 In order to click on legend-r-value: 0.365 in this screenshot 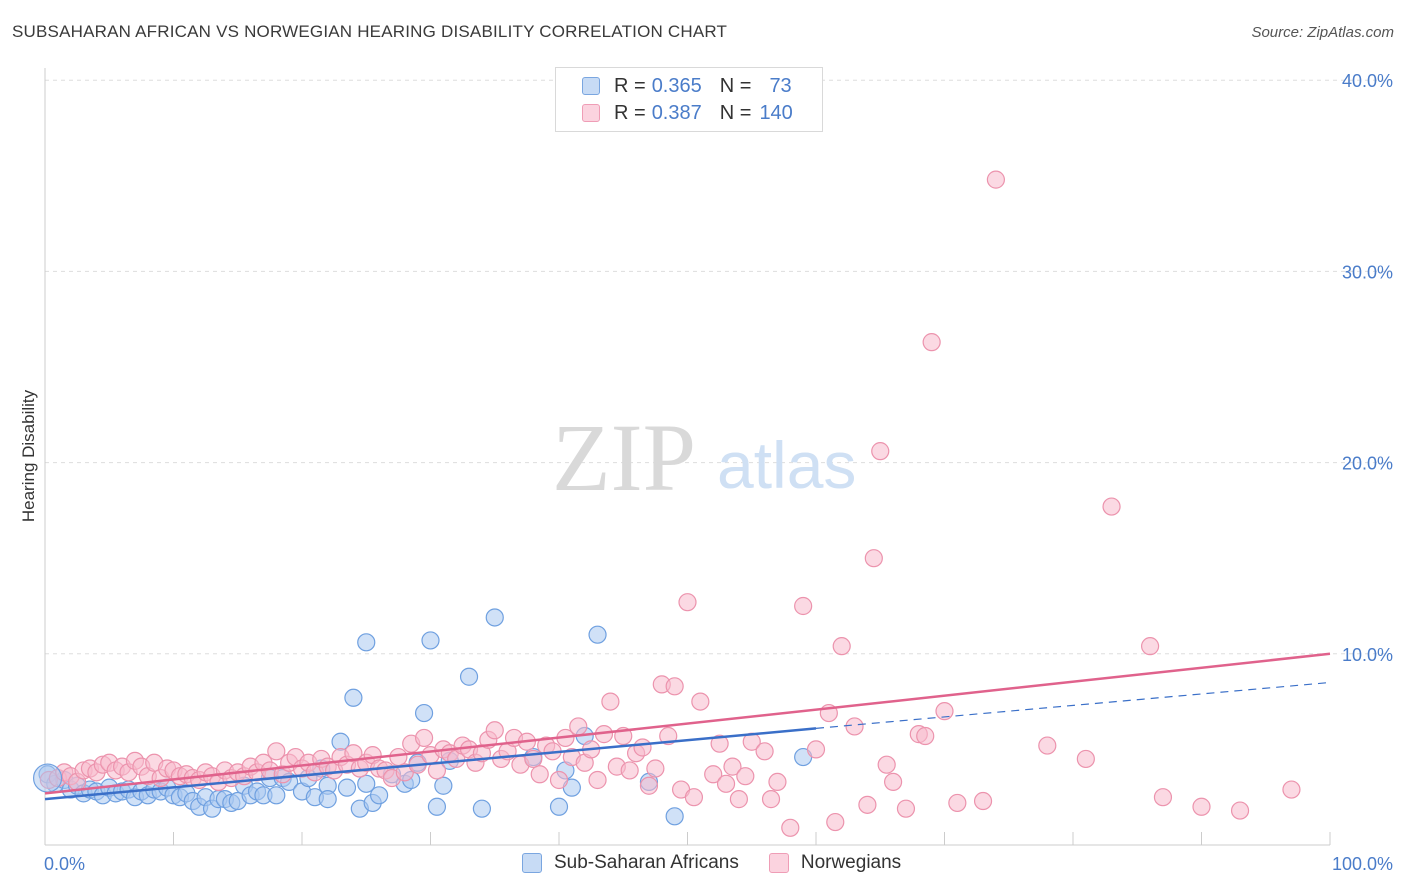, I will do `click(676, 85)`.